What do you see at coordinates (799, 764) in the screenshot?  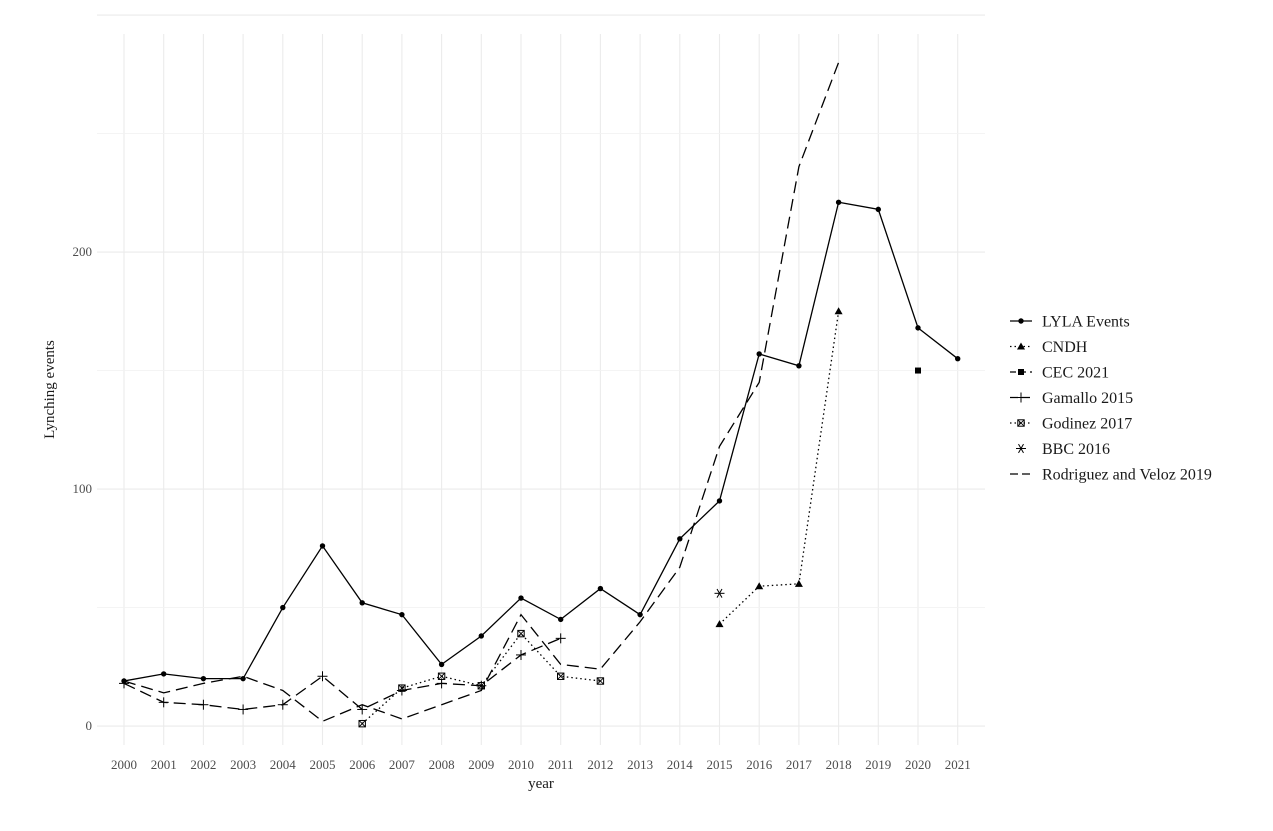 I see `x-tick-label: 2017` at bounding box center [799, 764].